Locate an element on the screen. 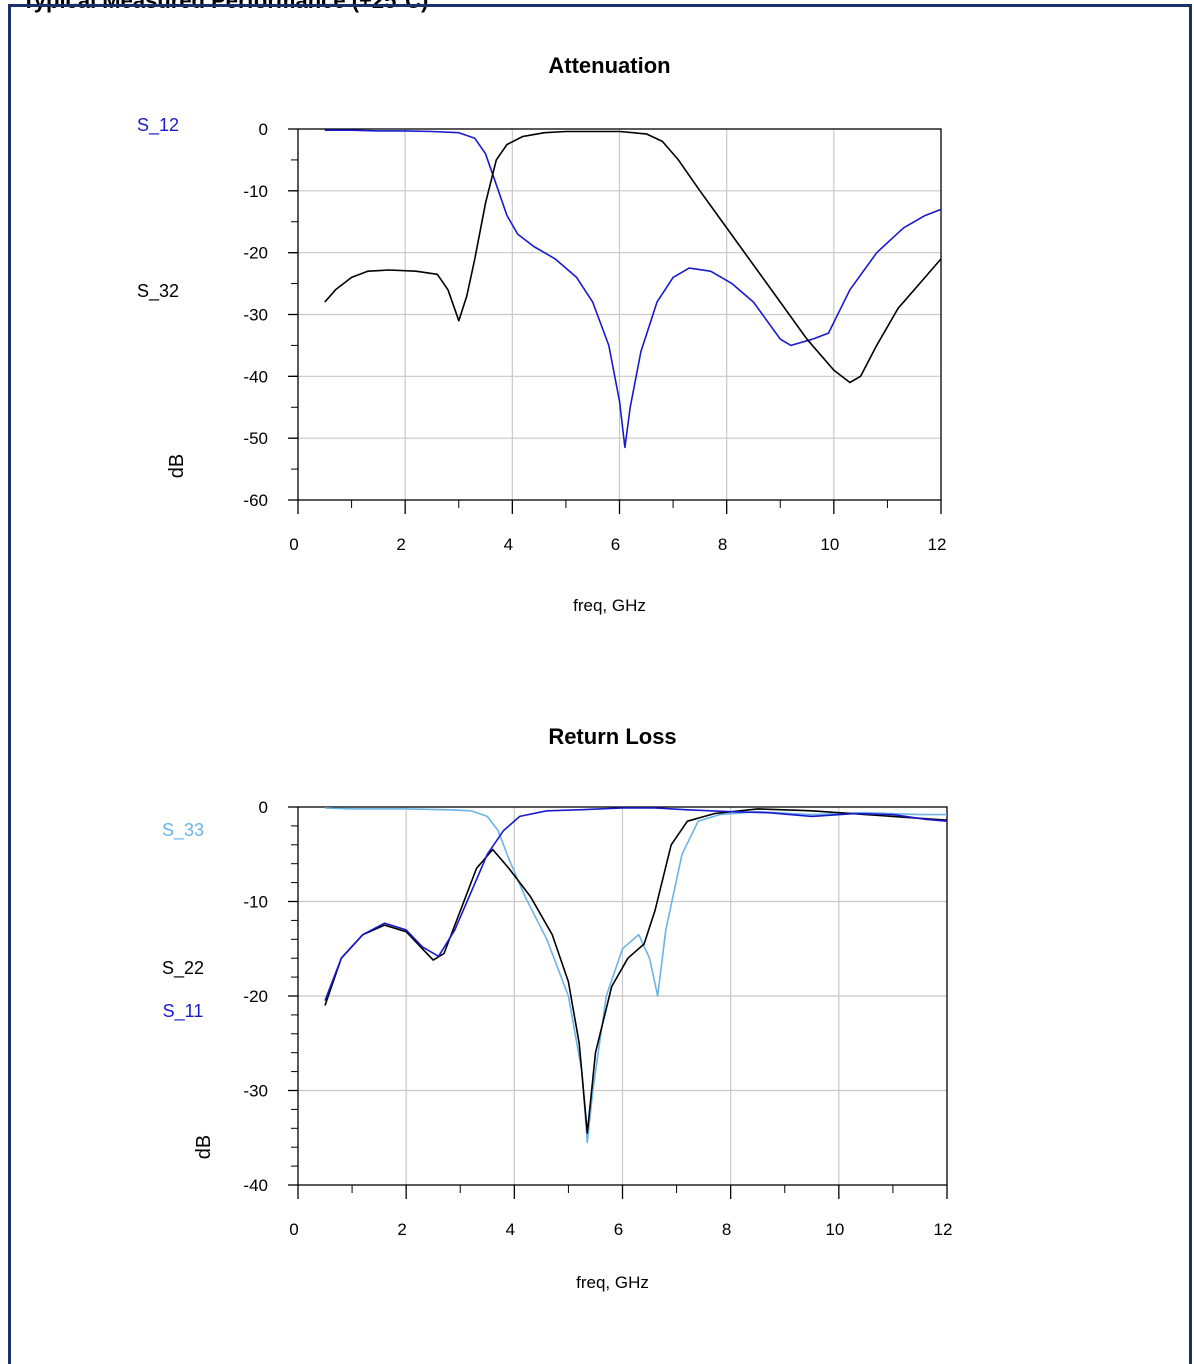  y-tick-label: -60 is located at coordinates (255, 500).